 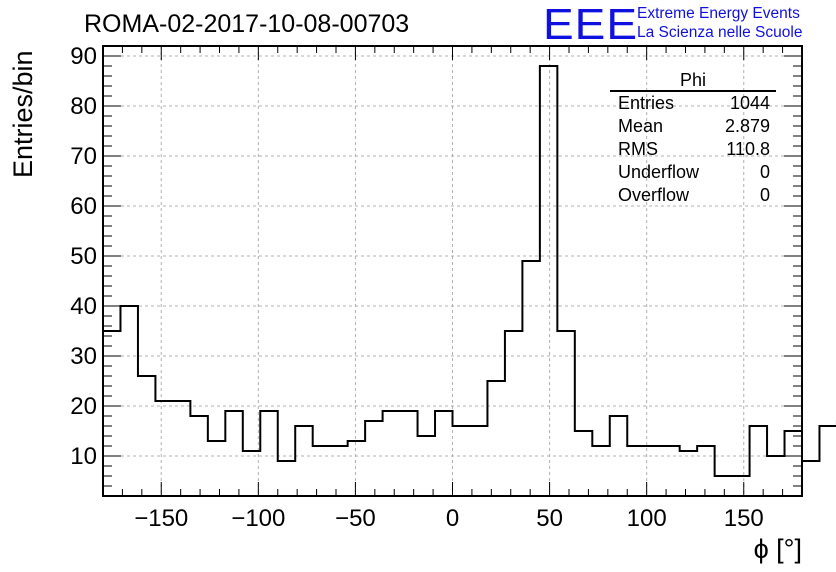 I want to click on y-tick-label: 50, so click(x=83, y=256).